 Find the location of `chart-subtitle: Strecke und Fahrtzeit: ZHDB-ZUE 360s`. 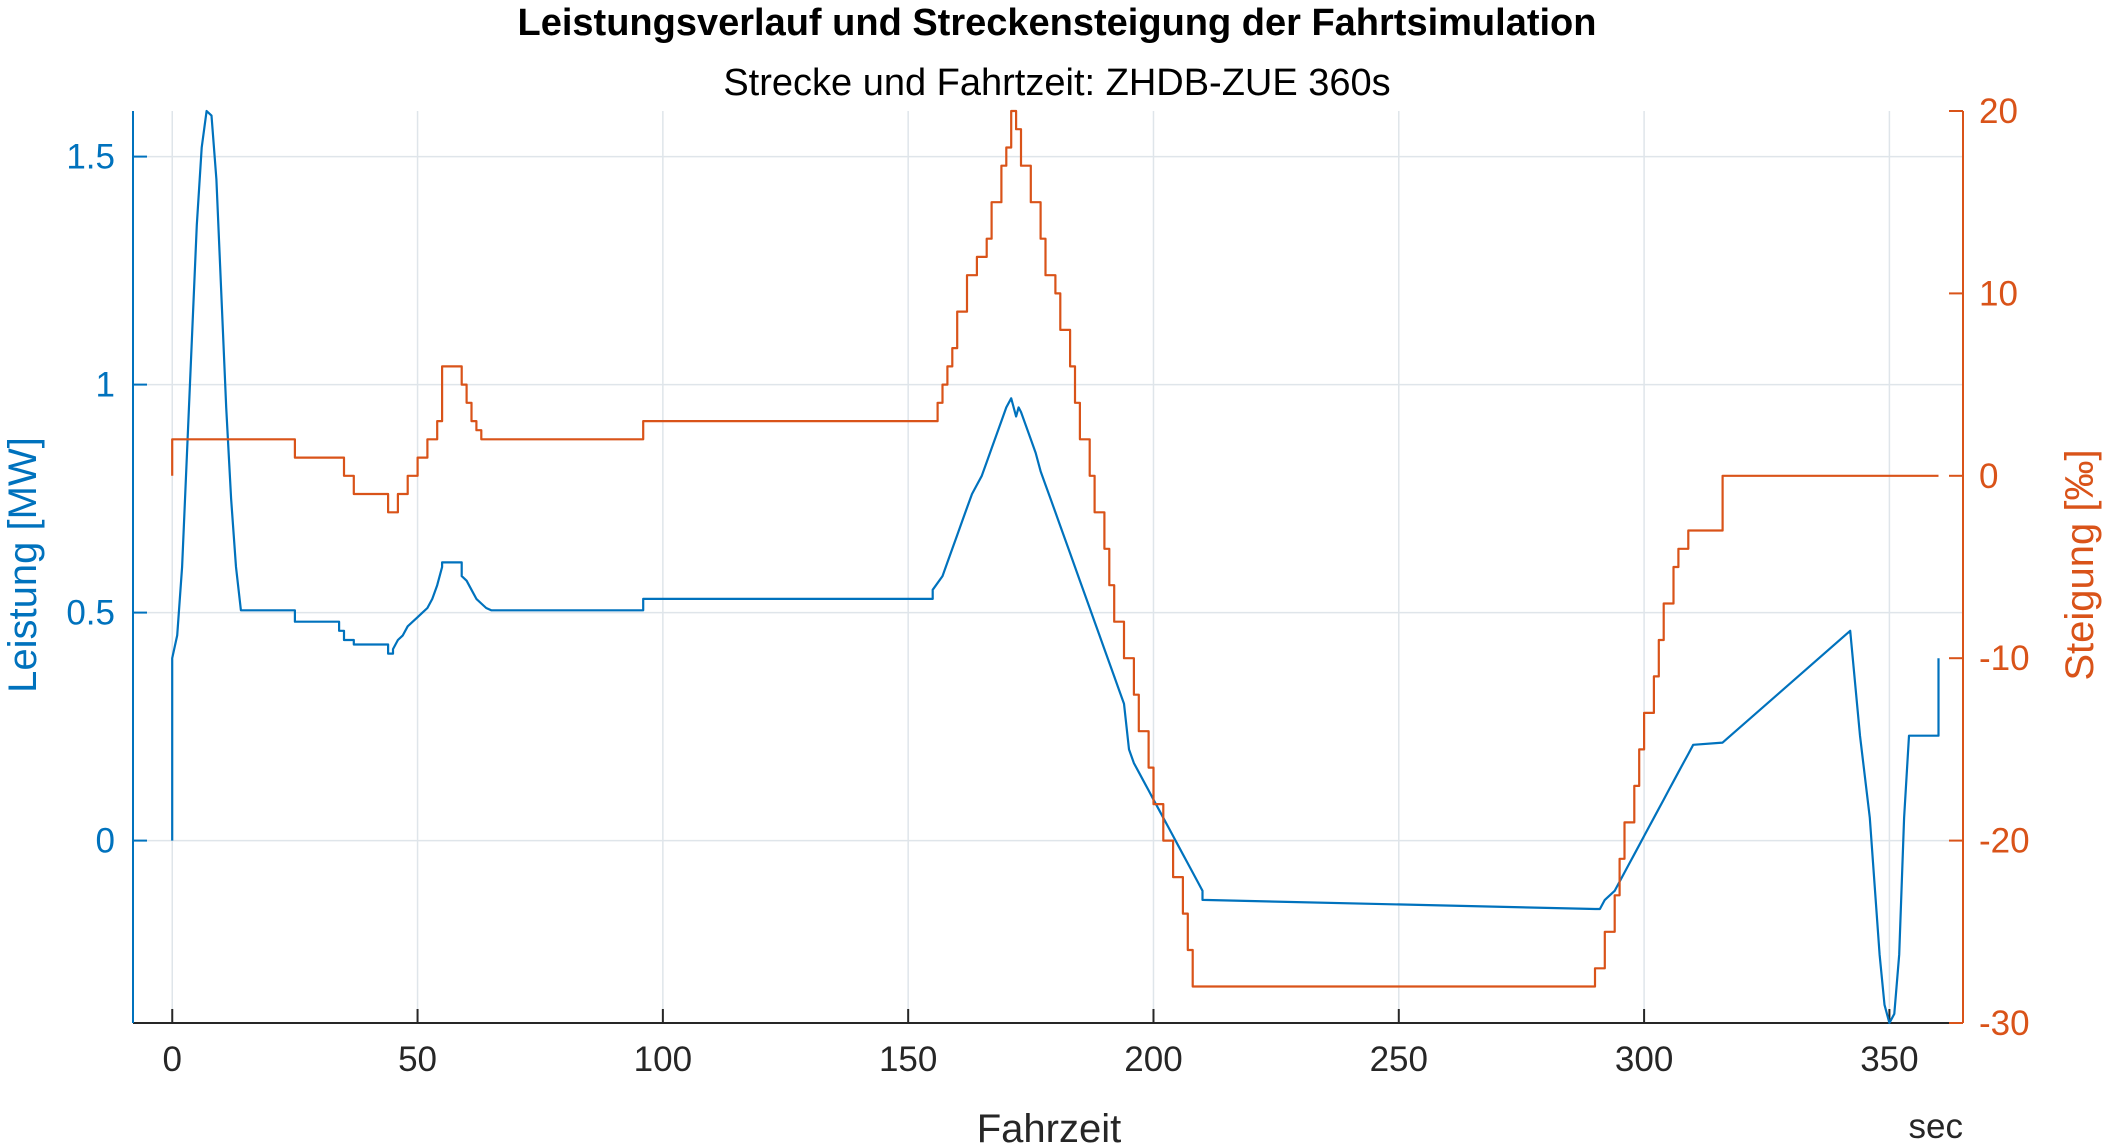

chart-subtitle: Strecke und Fahrtzeit: ZHDB-ZUE 360s is located at coordinates (1056, 83).